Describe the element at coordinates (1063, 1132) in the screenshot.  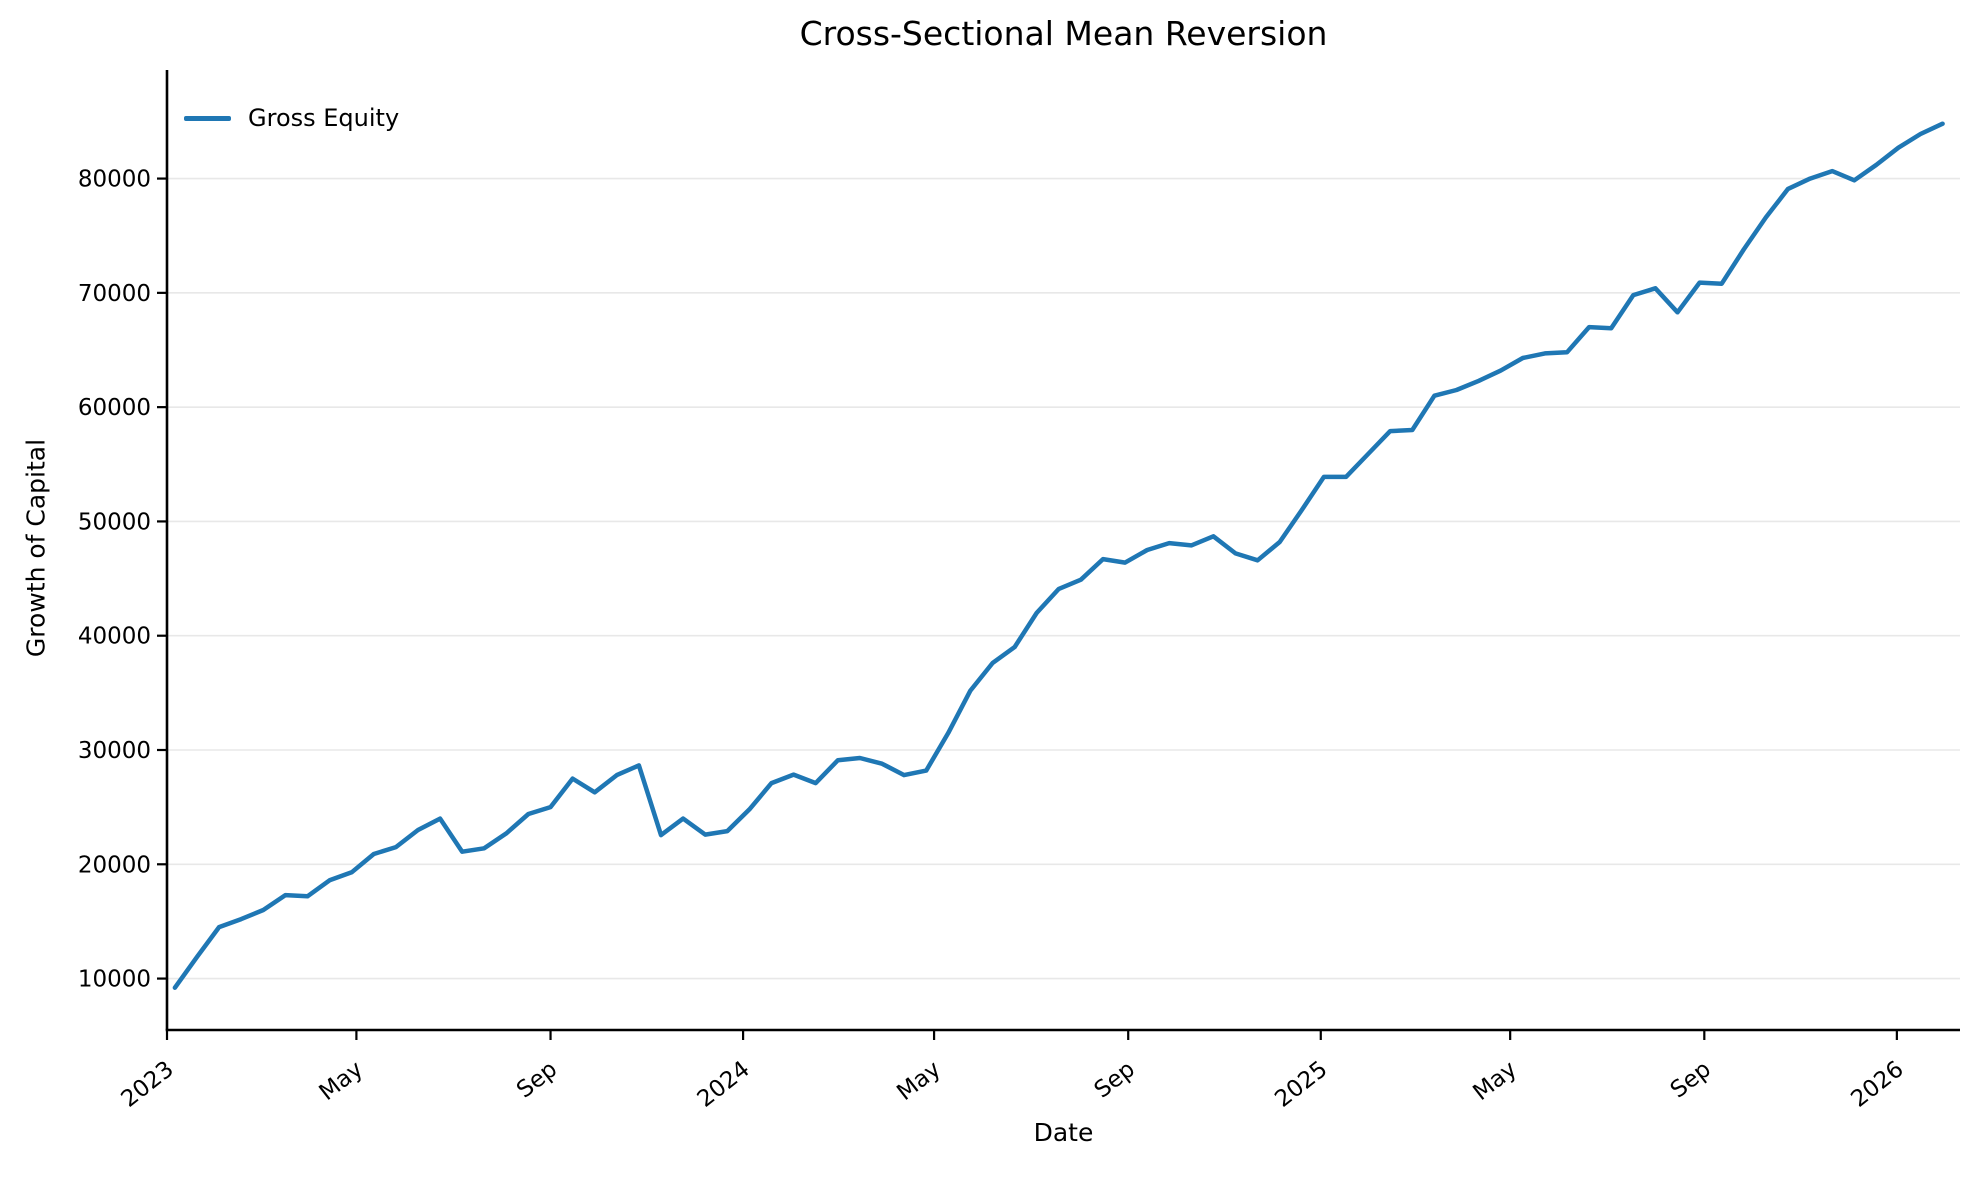
I see `x-axis-label: Date` at that location.